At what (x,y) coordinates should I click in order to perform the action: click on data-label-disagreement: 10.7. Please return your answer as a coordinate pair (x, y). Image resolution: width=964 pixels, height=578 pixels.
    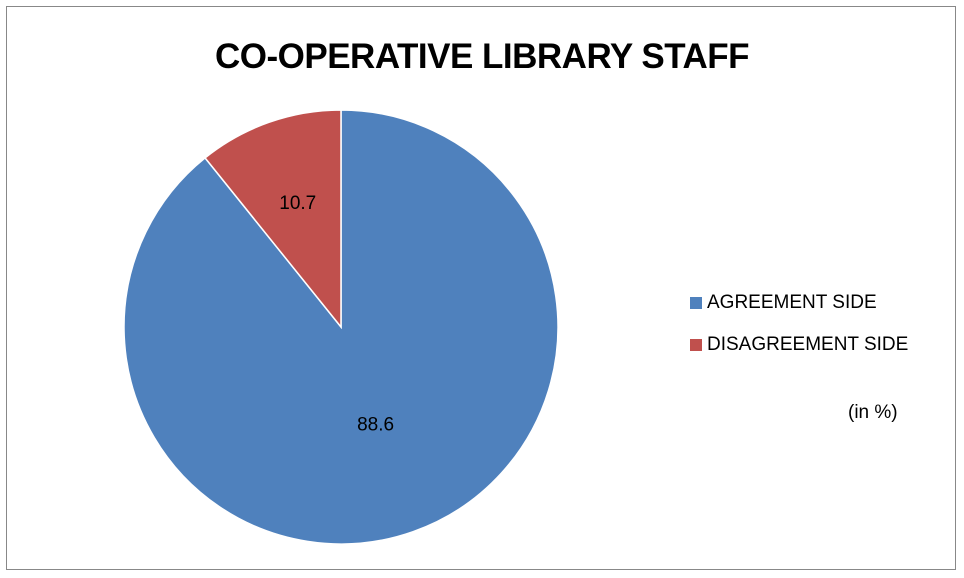
    Looking at the image, I should click on (297, 203).